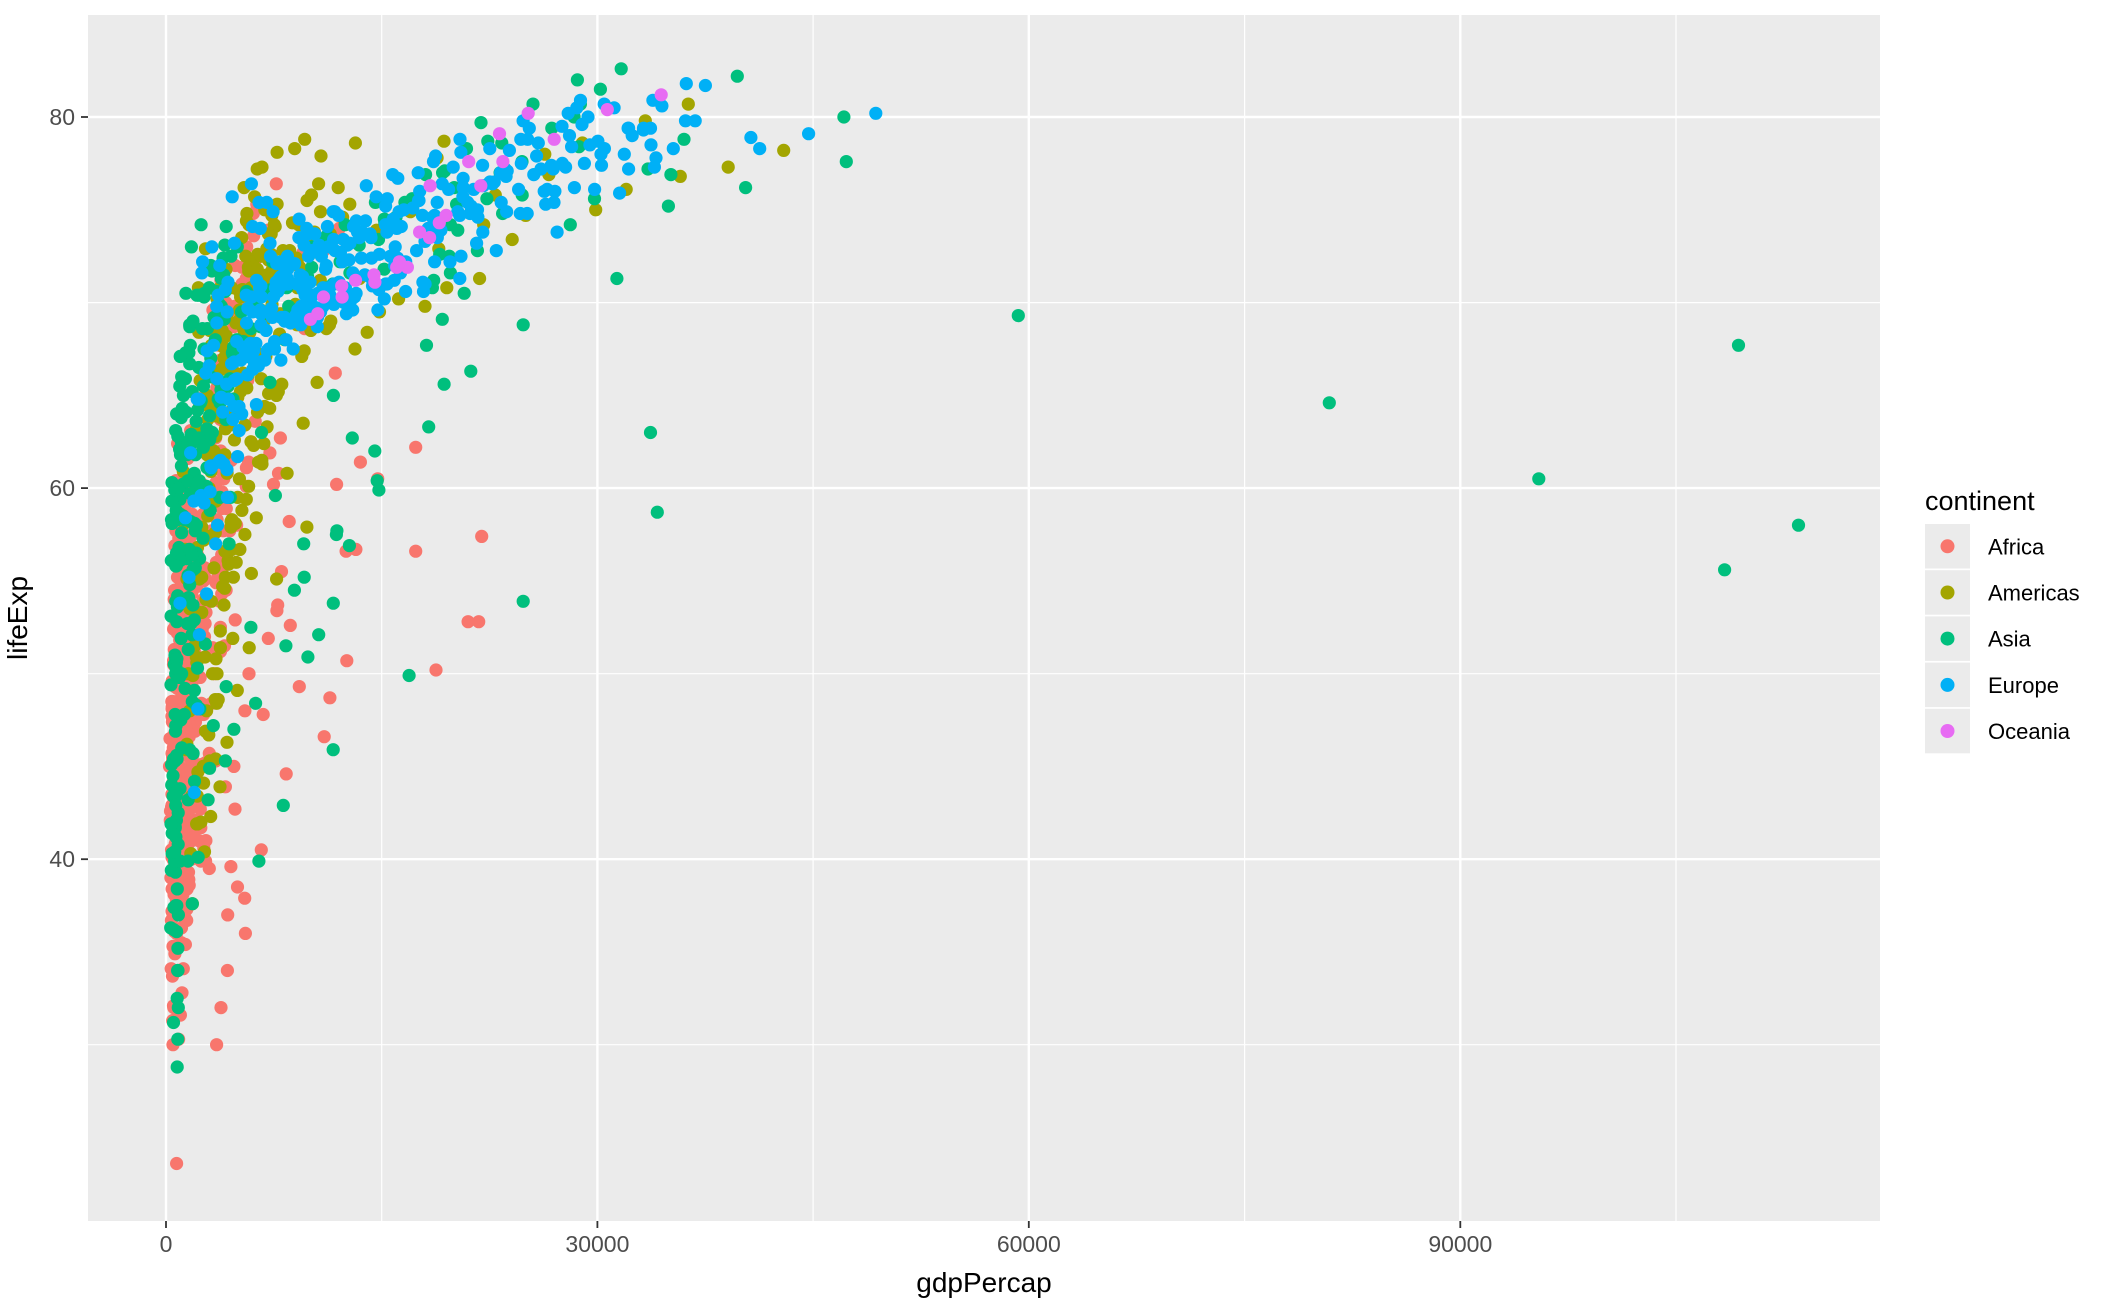 This screenshot has width=2112, height=1305. I want to click on x-axis-tick-label: 30000, so click(597, 1244).